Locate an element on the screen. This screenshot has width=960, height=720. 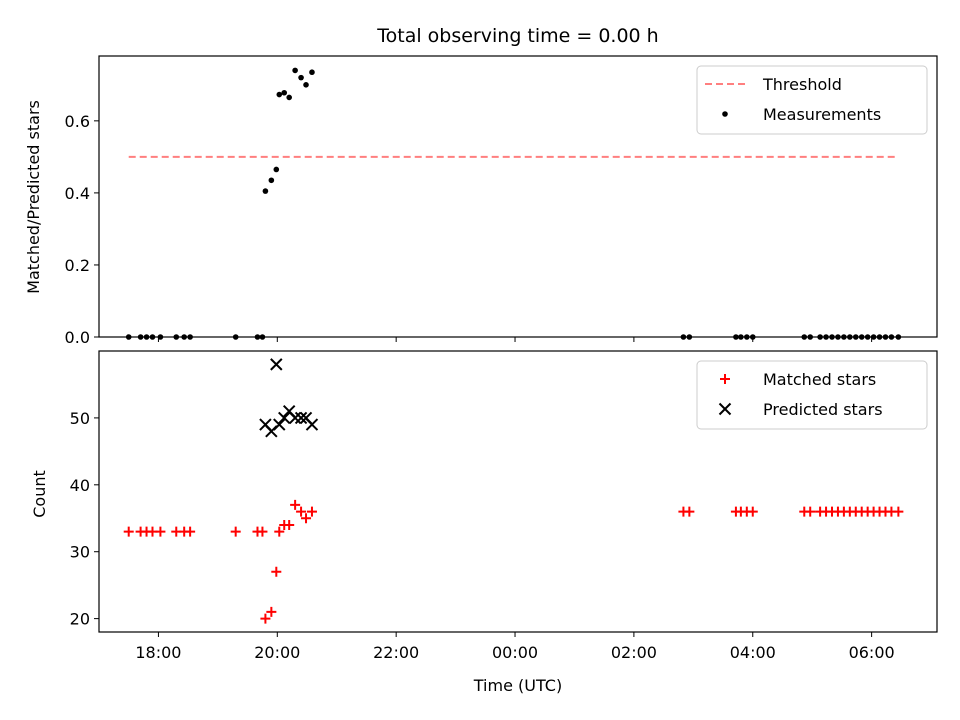
legend-matched-swatch is located at coordinates (725, 379).